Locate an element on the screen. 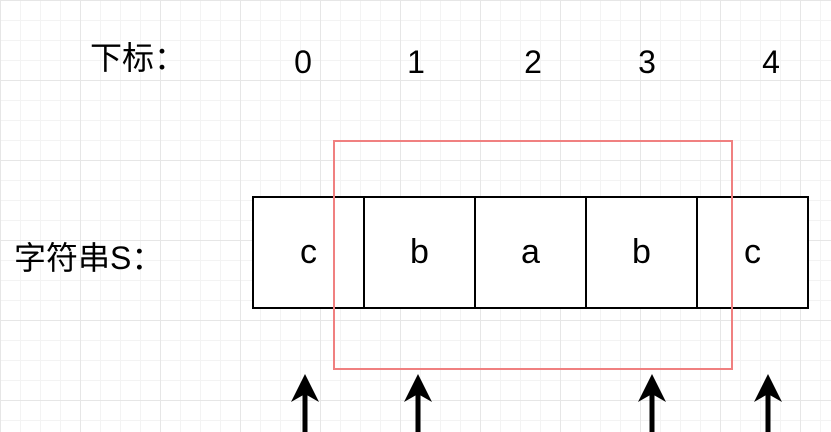 The height and width of the screenshot is (432, 831). char-4: c is located at coordinates (752, 252).